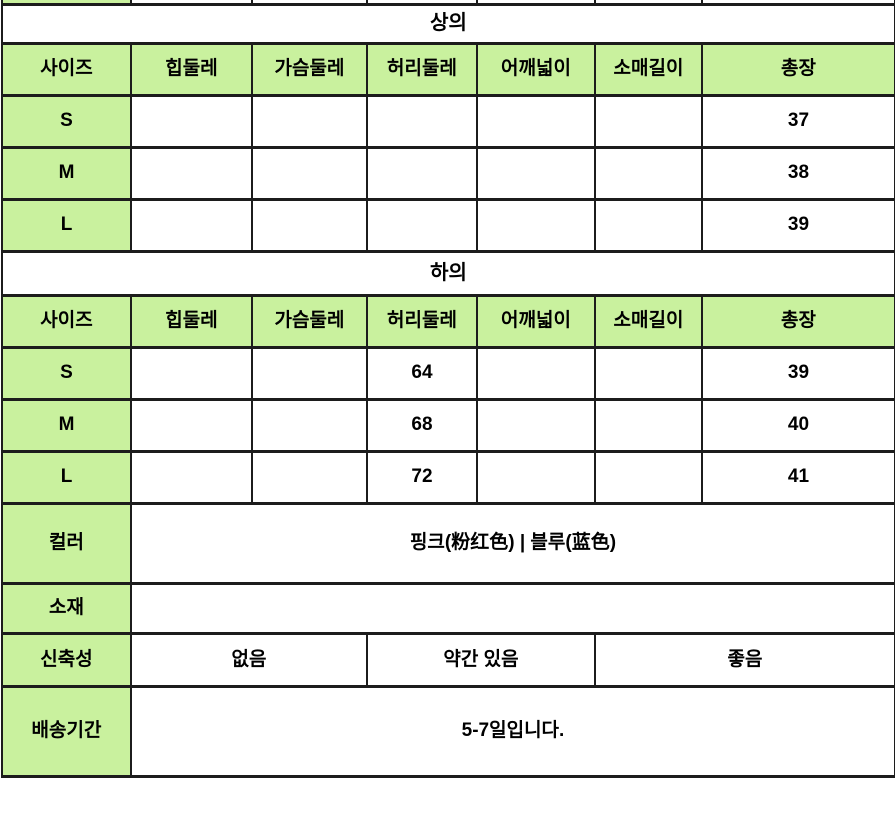  I want to click on material-label-cell: 소재, so click(66, 608).